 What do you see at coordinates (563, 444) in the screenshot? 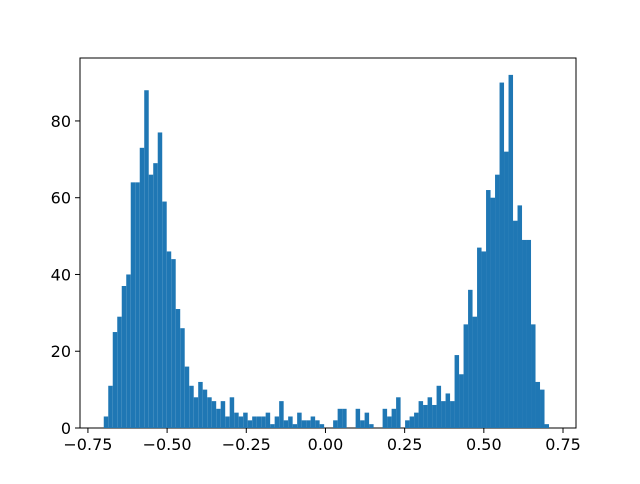
I see `x-tick-label: 0.75` at bounding box center [563, 444].